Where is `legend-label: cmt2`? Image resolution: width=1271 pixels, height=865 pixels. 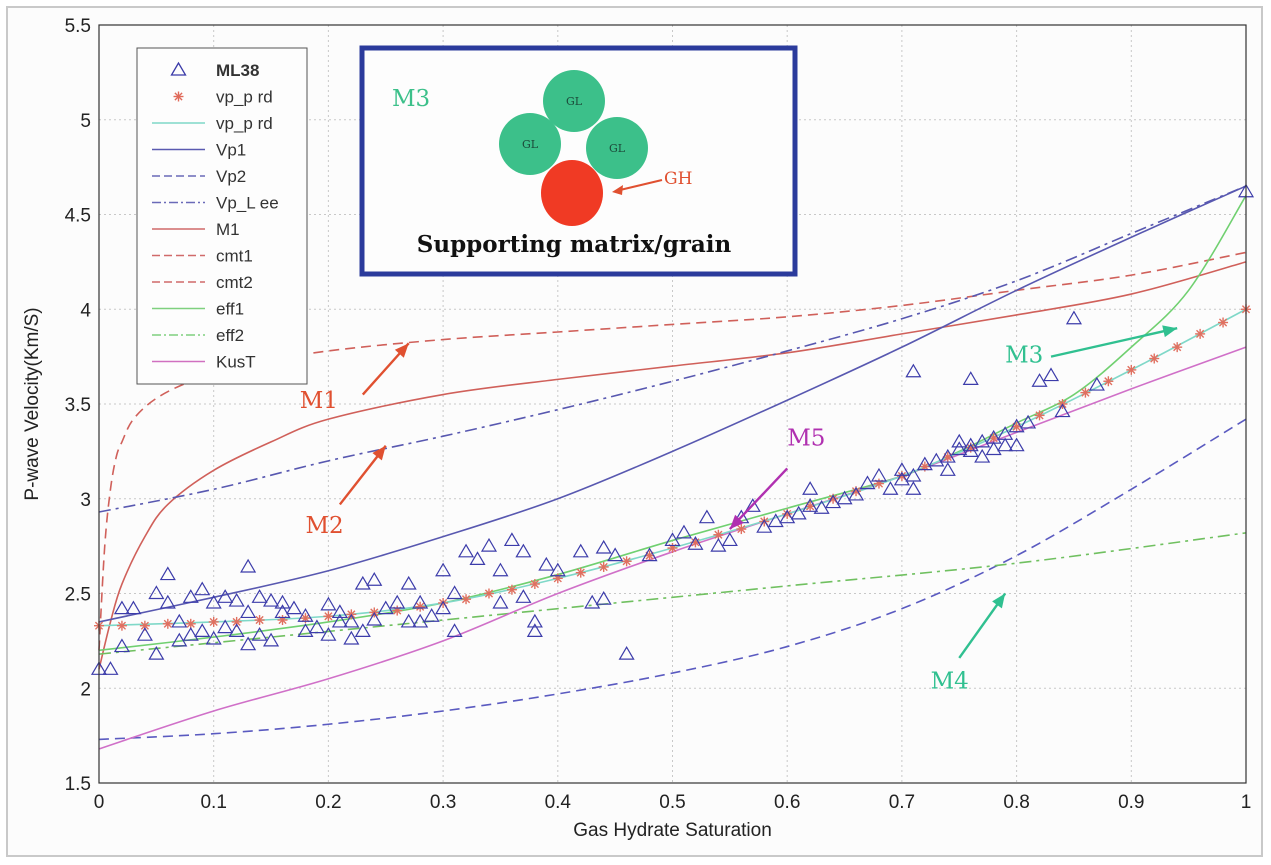
legend-label: cmt2 is located at coordinates (234, 282).